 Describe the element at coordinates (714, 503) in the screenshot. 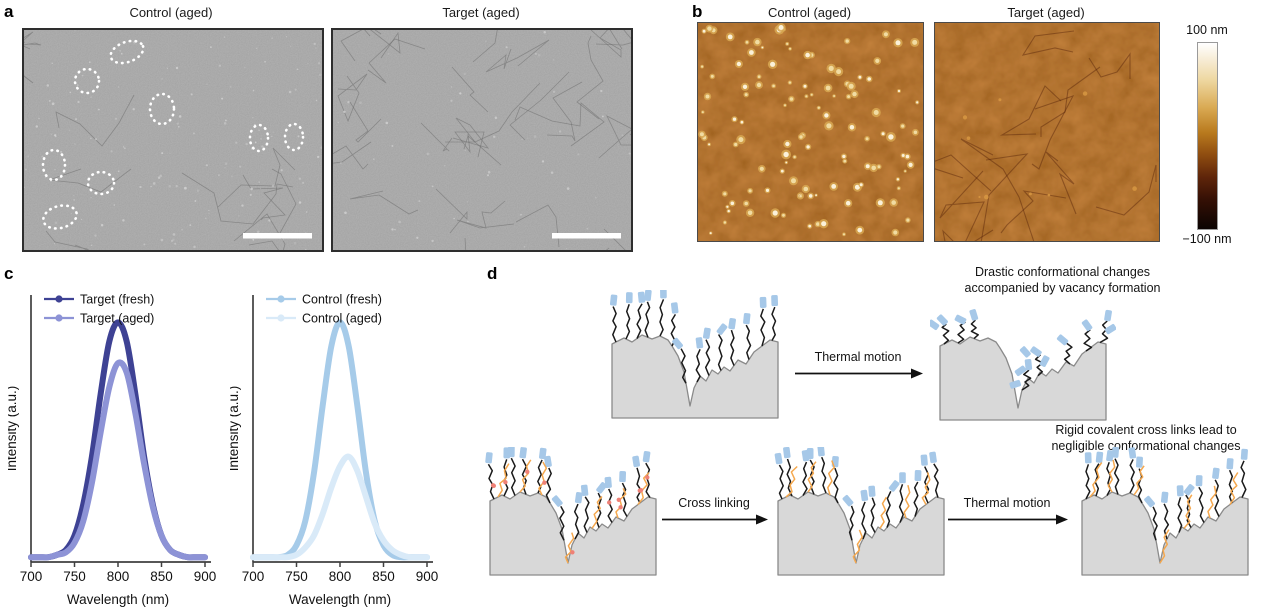

I see `arrow-cross-linking-label: Cross linking` at that location.